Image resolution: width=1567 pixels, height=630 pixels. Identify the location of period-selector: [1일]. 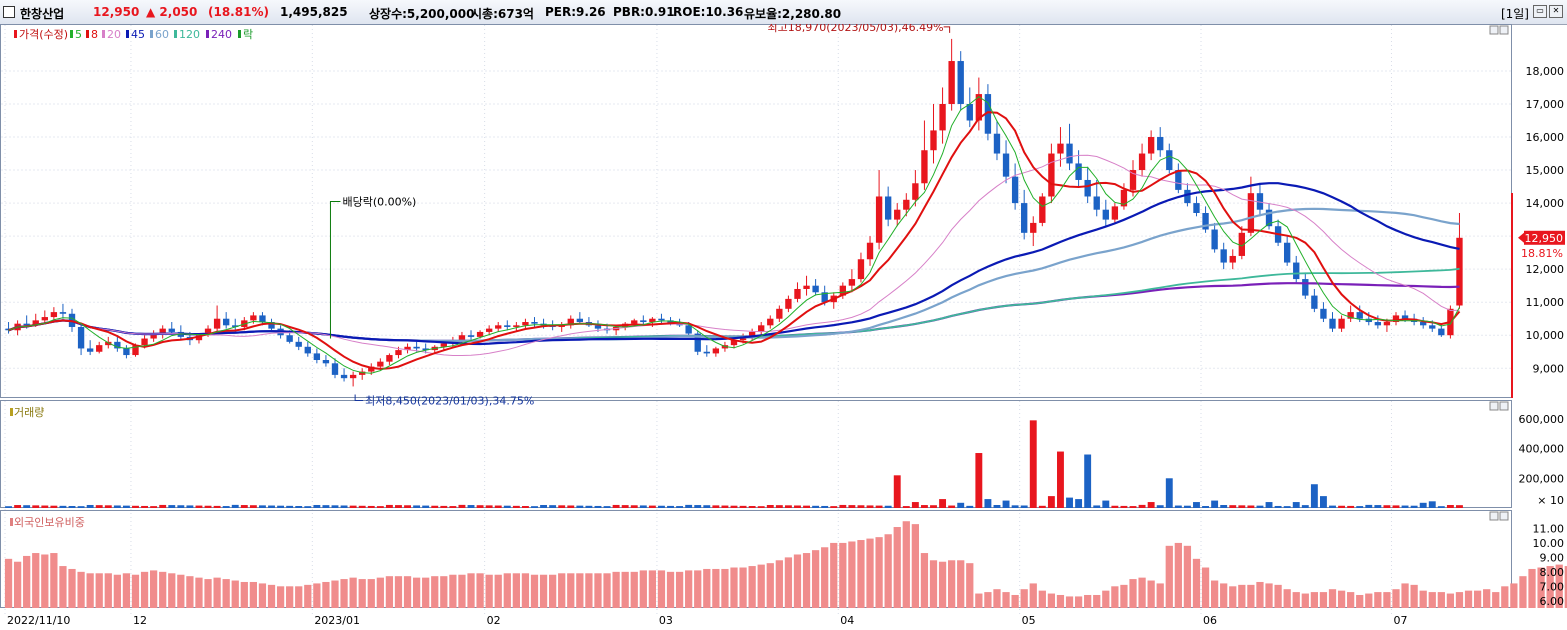
(1514, 14).